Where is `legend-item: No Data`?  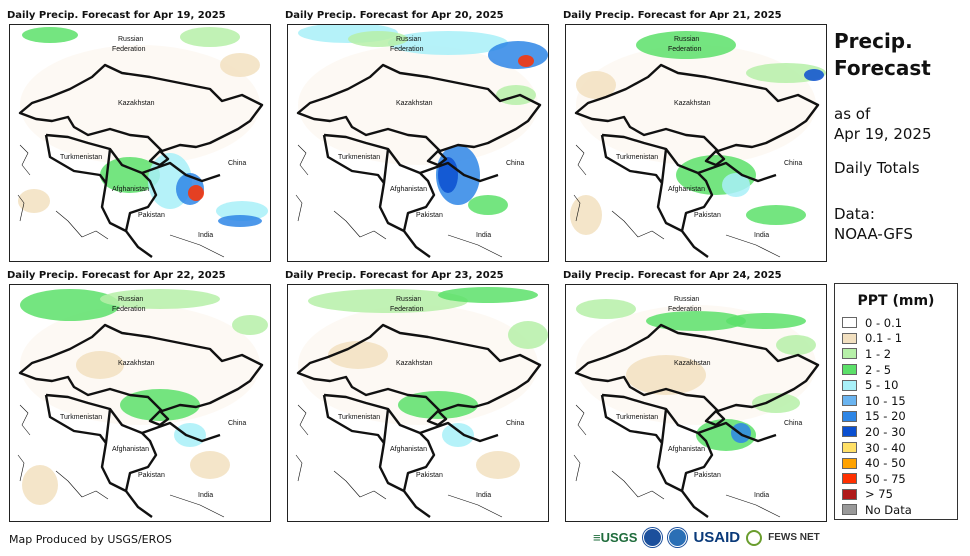 legend-item: No Data is located at coordinates (899, 510).